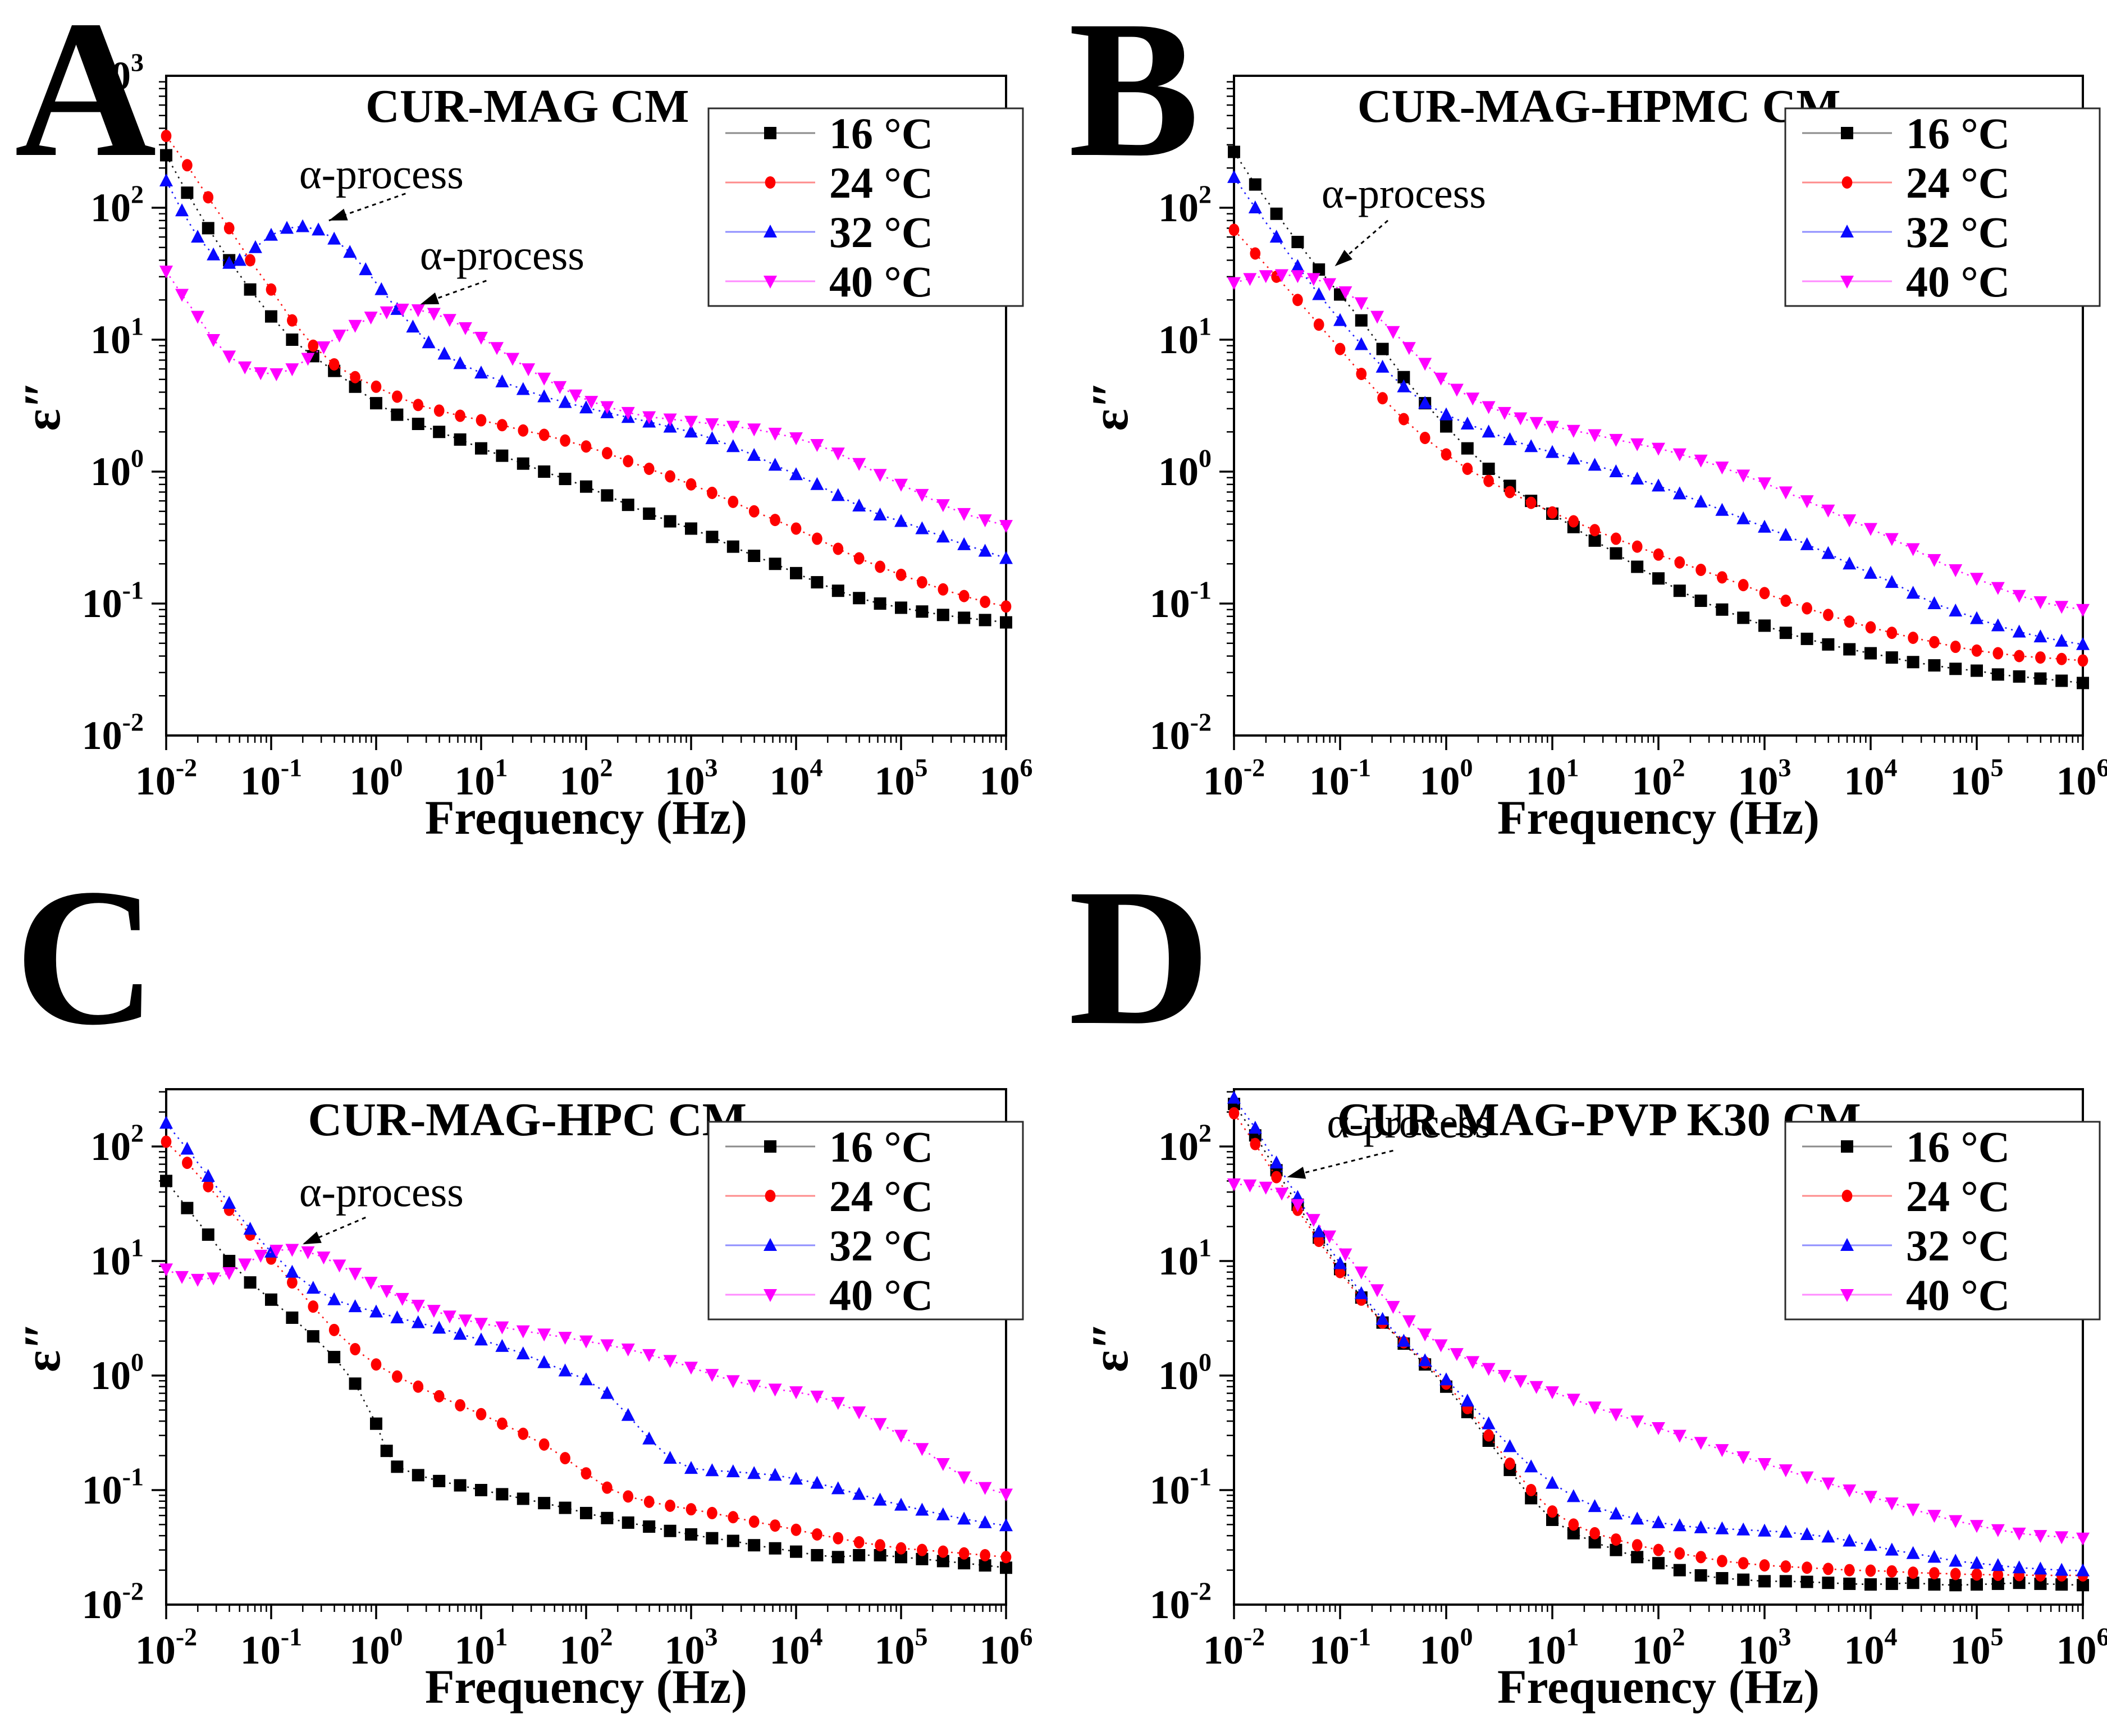  I want to click on panel-b-letter: B, so click(1134, 99).